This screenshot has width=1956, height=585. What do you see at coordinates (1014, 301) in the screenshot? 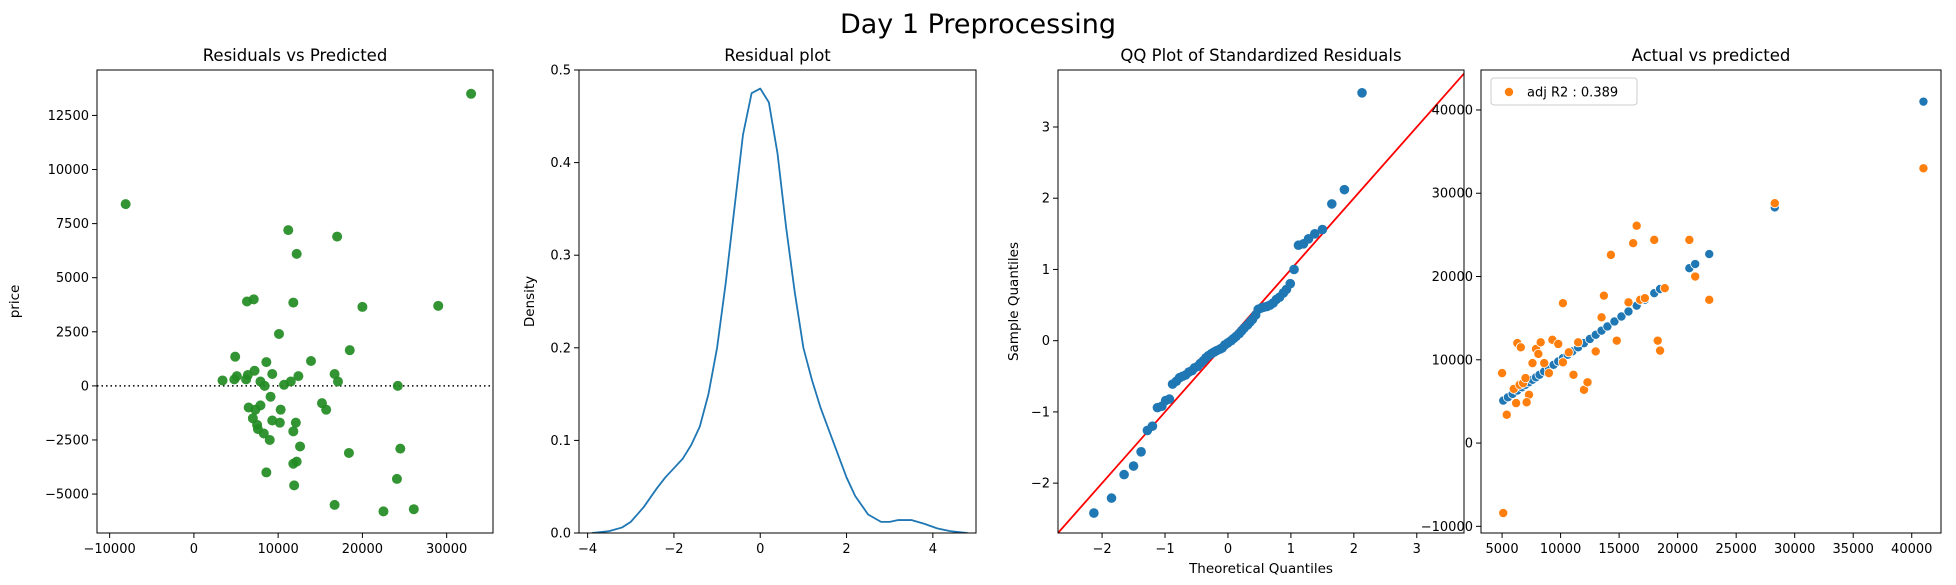
I see `y-axis-label: Sample Quantiles` at bounding box center [1014, 301].